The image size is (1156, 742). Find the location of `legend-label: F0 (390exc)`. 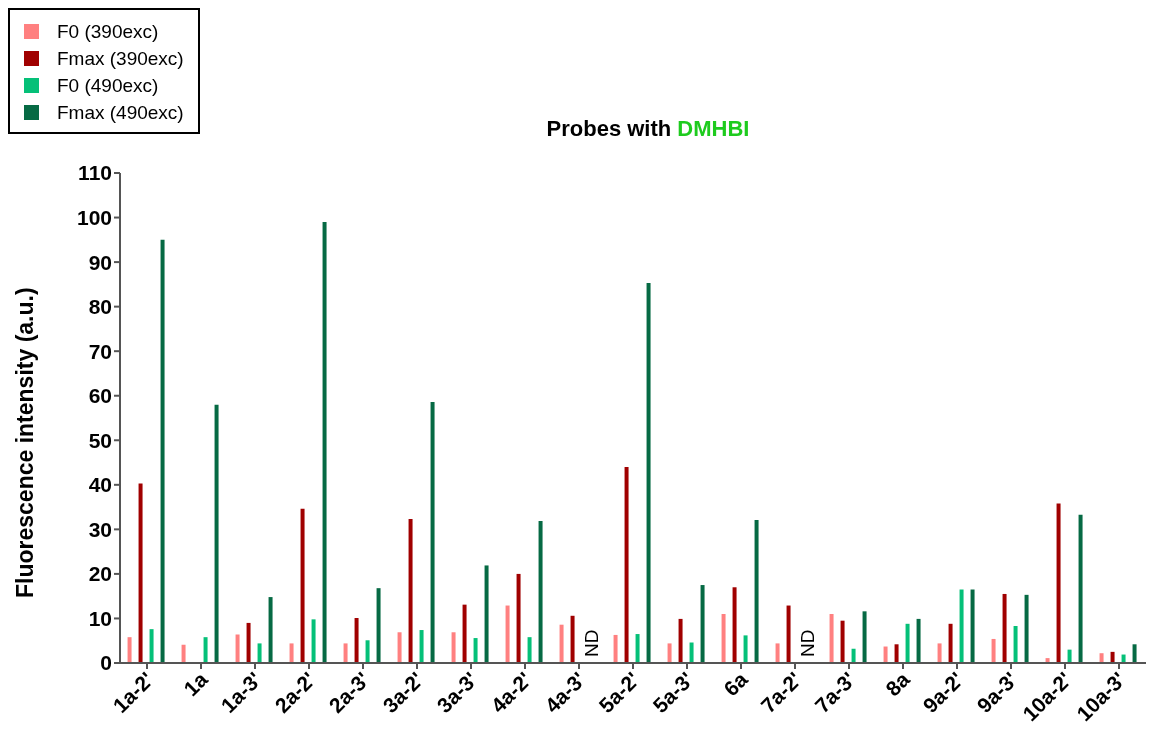

legend-label: F0 (390exc) is located at coordinates (108, 31).